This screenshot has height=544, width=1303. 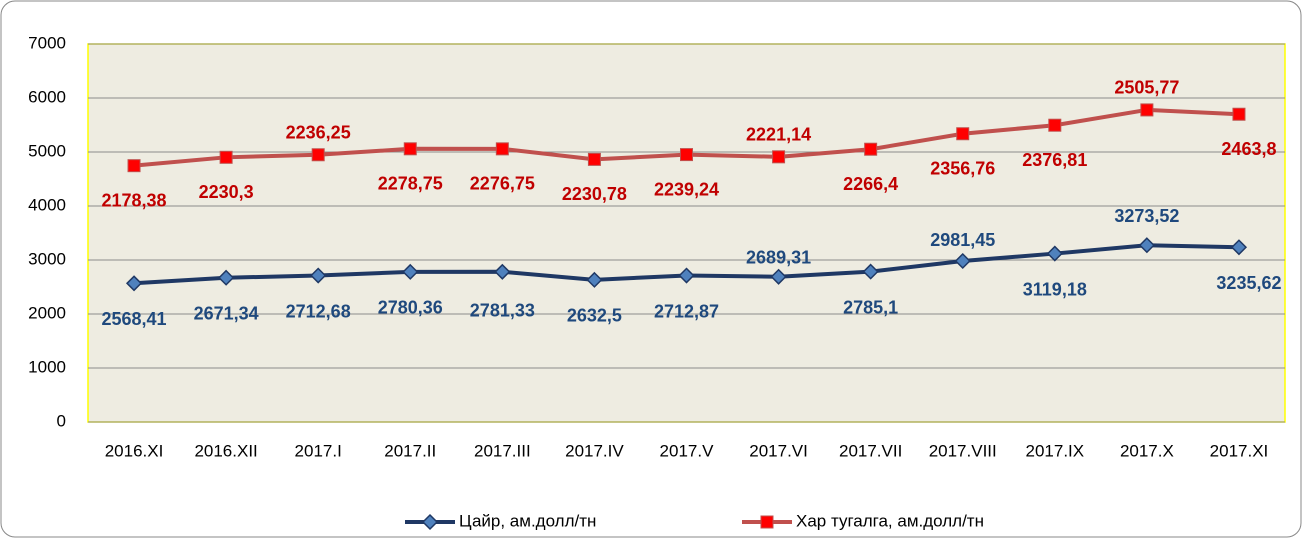 I want to click on data-label: 2278,75, so click(x=410, y=184).